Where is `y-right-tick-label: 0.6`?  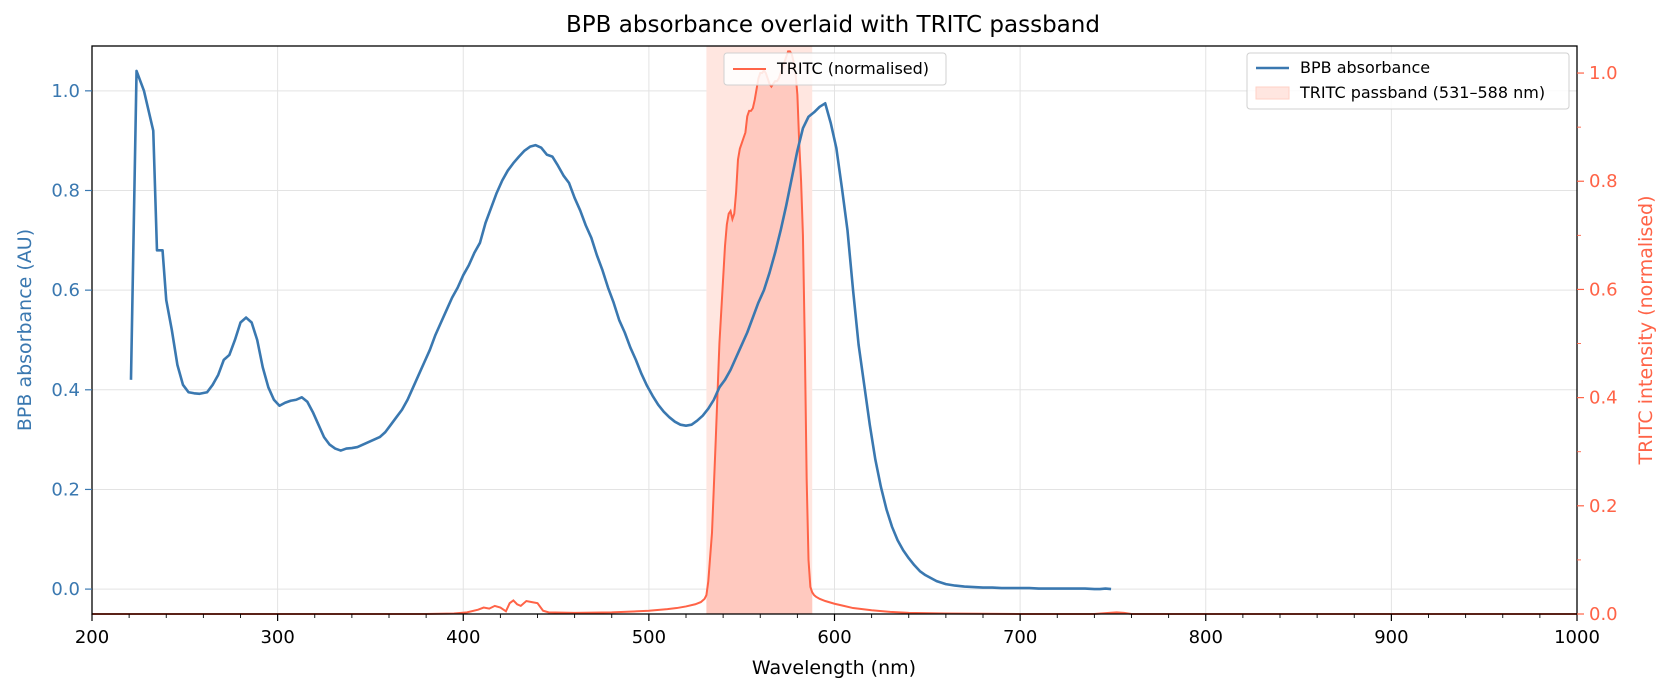 y-right-tick-label: 0.6 is located at coordinates (1603, 289).